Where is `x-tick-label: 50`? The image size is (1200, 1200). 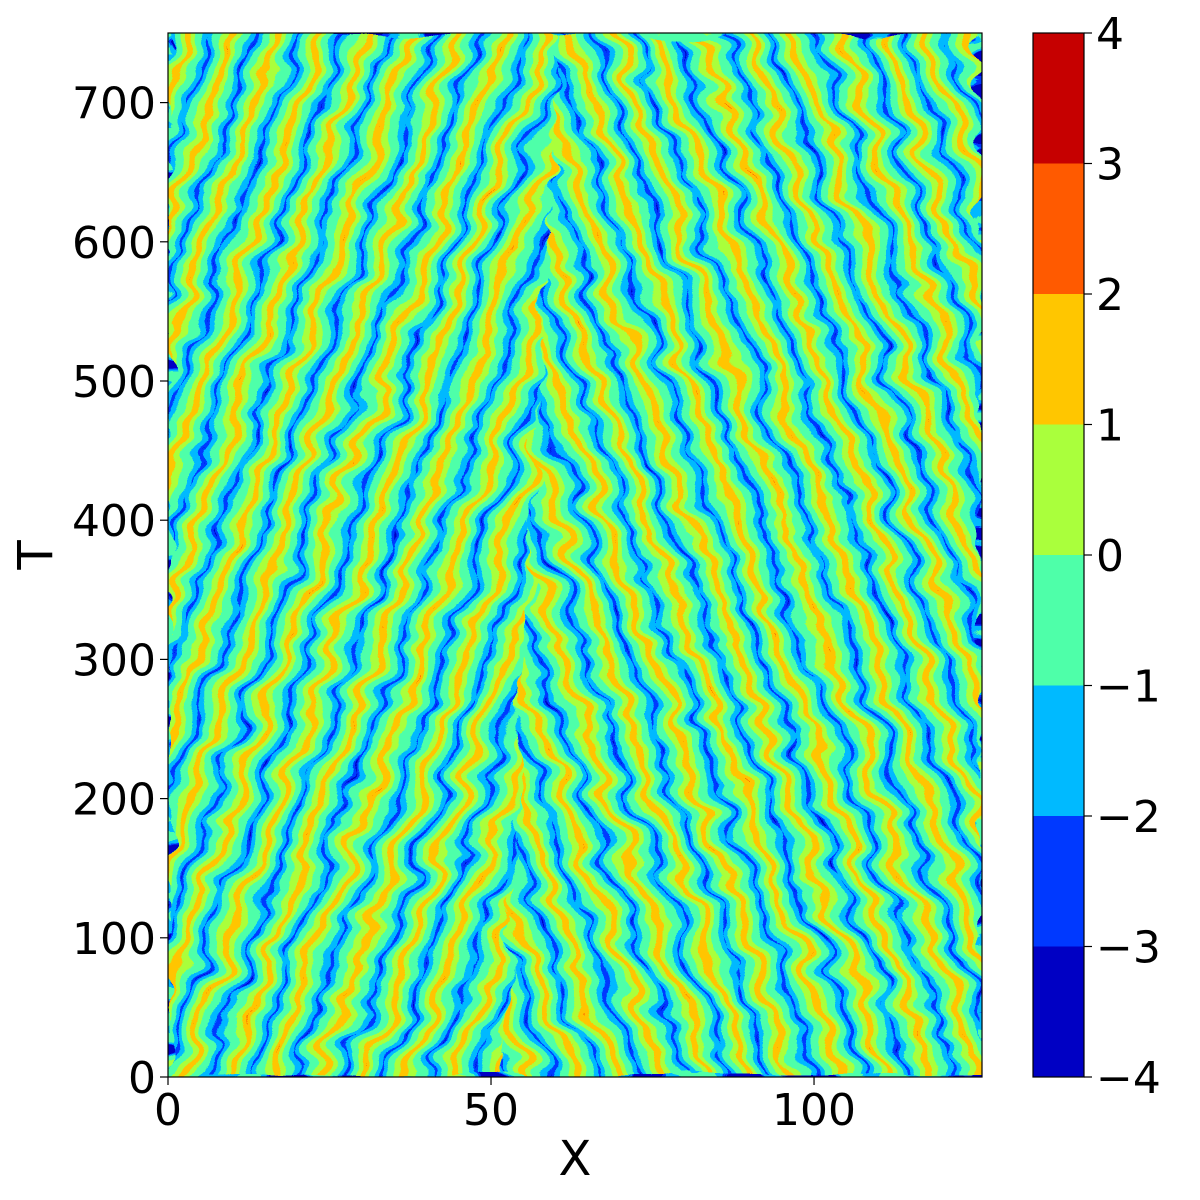
x-tick-label: 50 is located at coordinates (491, 1110).